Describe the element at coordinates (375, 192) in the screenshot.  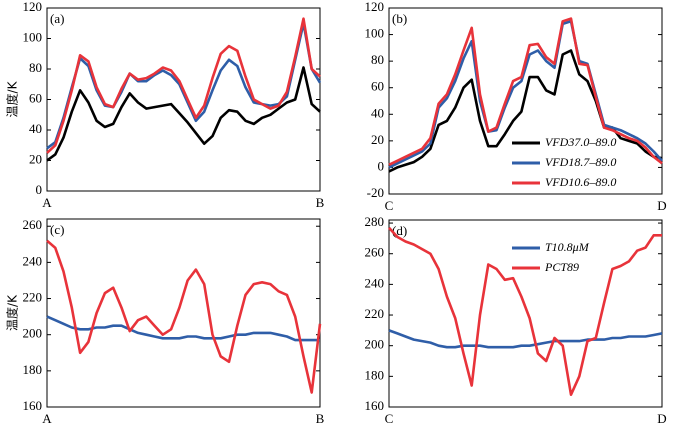
I see `y-tick-label: -20` at that location.